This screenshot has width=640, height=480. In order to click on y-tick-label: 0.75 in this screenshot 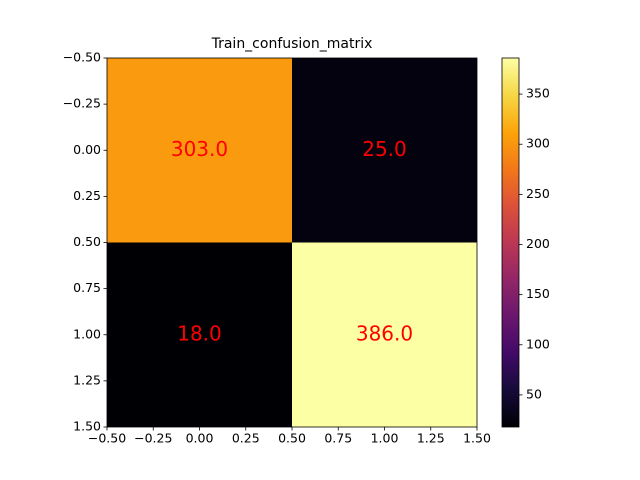, I will do `click(87, 287)`.